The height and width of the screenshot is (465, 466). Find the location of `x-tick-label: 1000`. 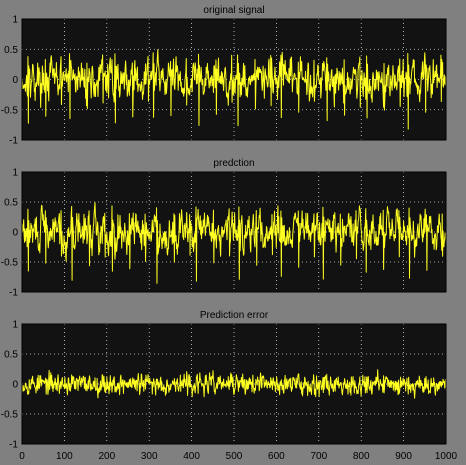

x-tick-label: 1000 is located at coordinates (446, 456).